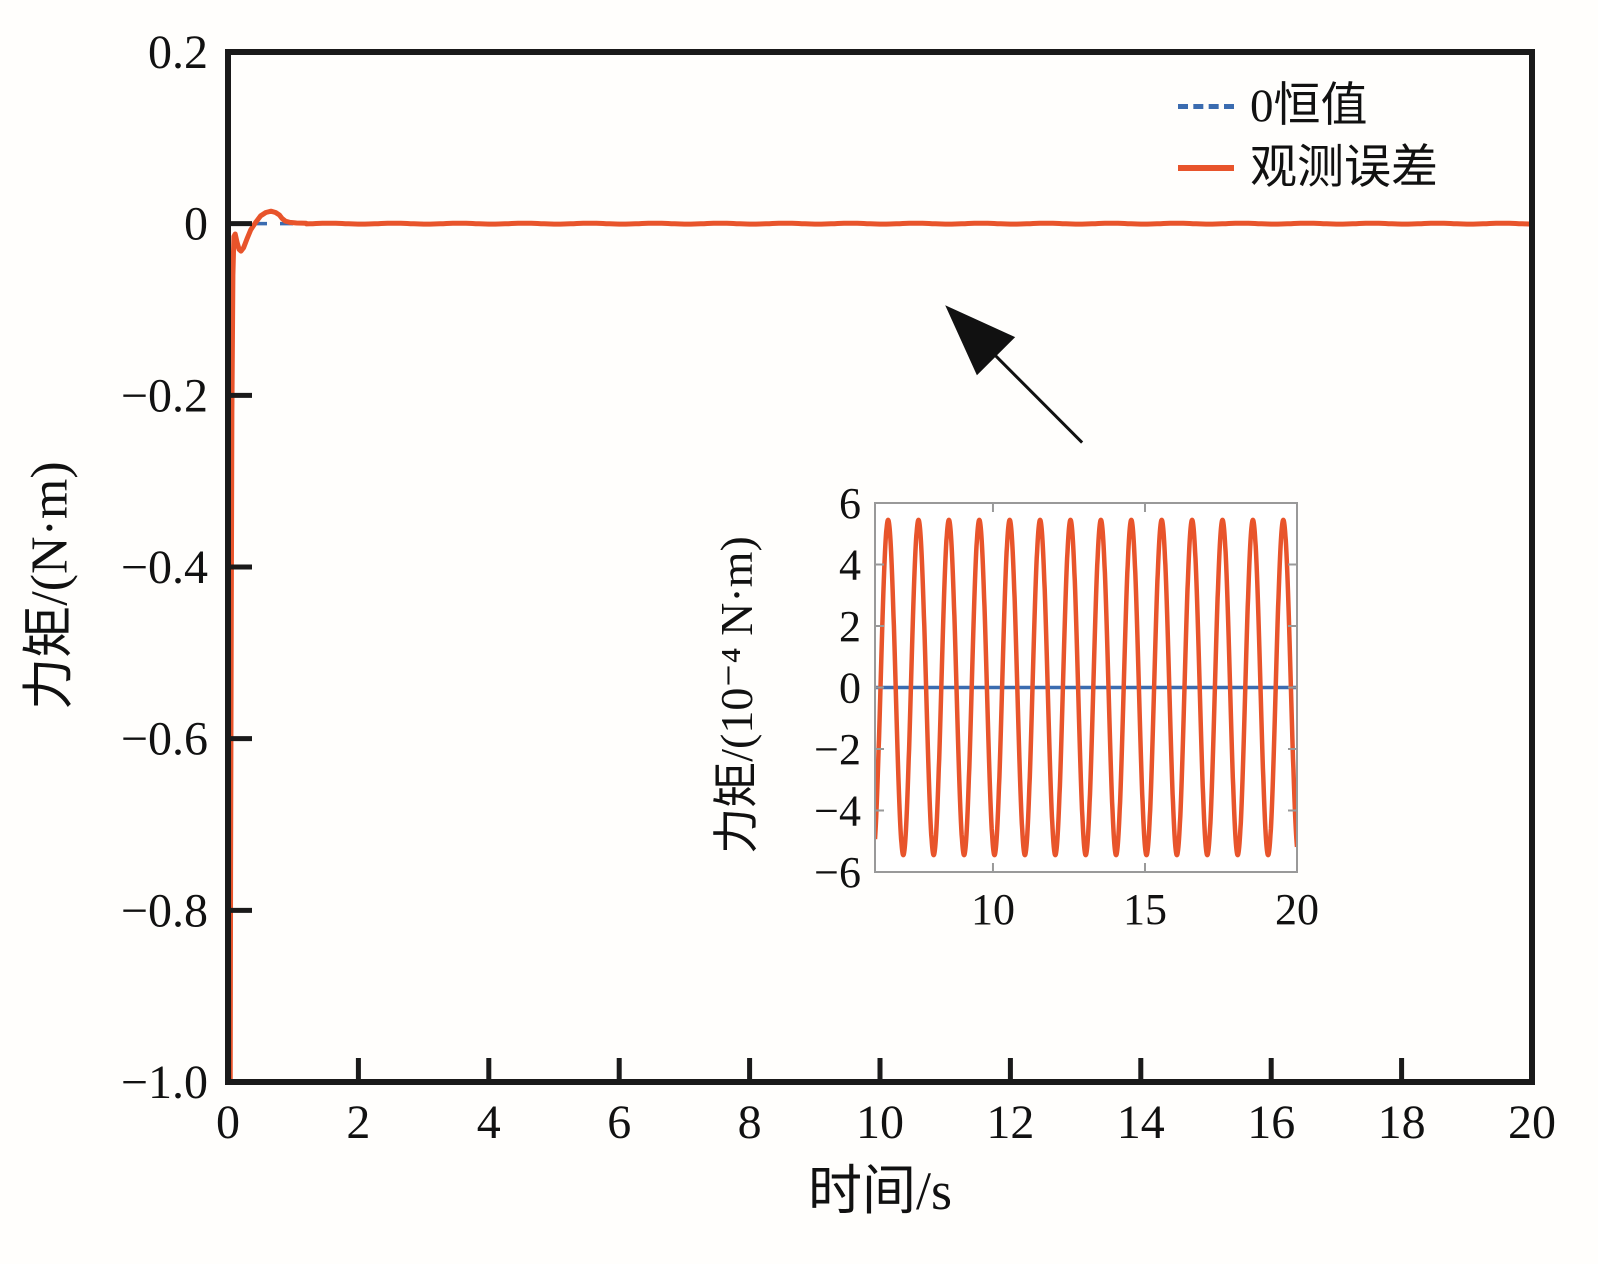 The width and height of the screenshot is (1598, 1264). Describe the element at coordinates (178, 52) in the screenshot. I see `main-y-tick-label: 0.2` at that location.